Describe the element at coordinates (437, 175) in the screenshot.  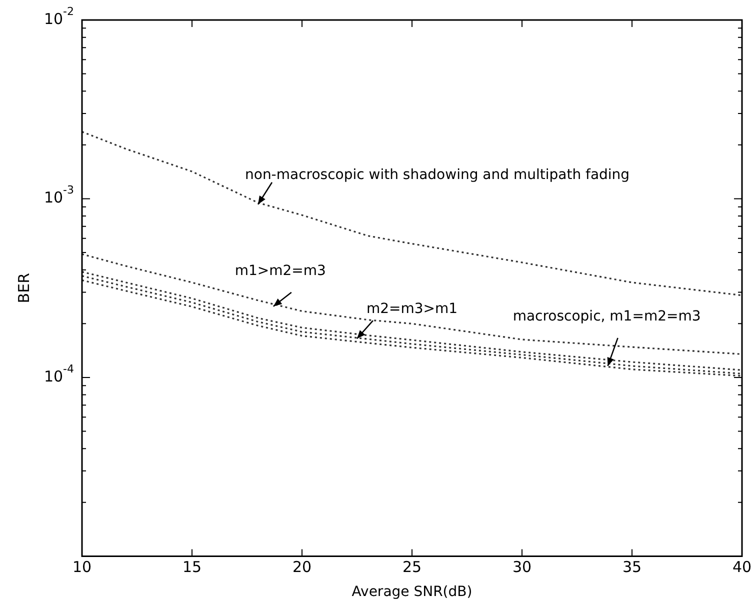
I see `annotation: non-macroscopic with shadowing and multipath fading` at that location.